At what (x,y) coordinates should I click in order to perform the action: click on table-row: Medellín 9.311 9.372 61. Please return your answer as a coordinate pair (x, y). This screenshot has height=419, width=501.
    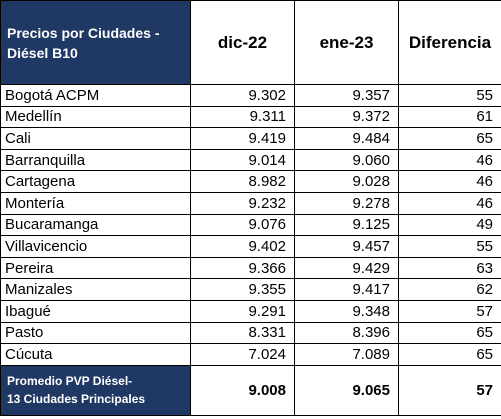
    Looking at the image, I should click on (250, 117).